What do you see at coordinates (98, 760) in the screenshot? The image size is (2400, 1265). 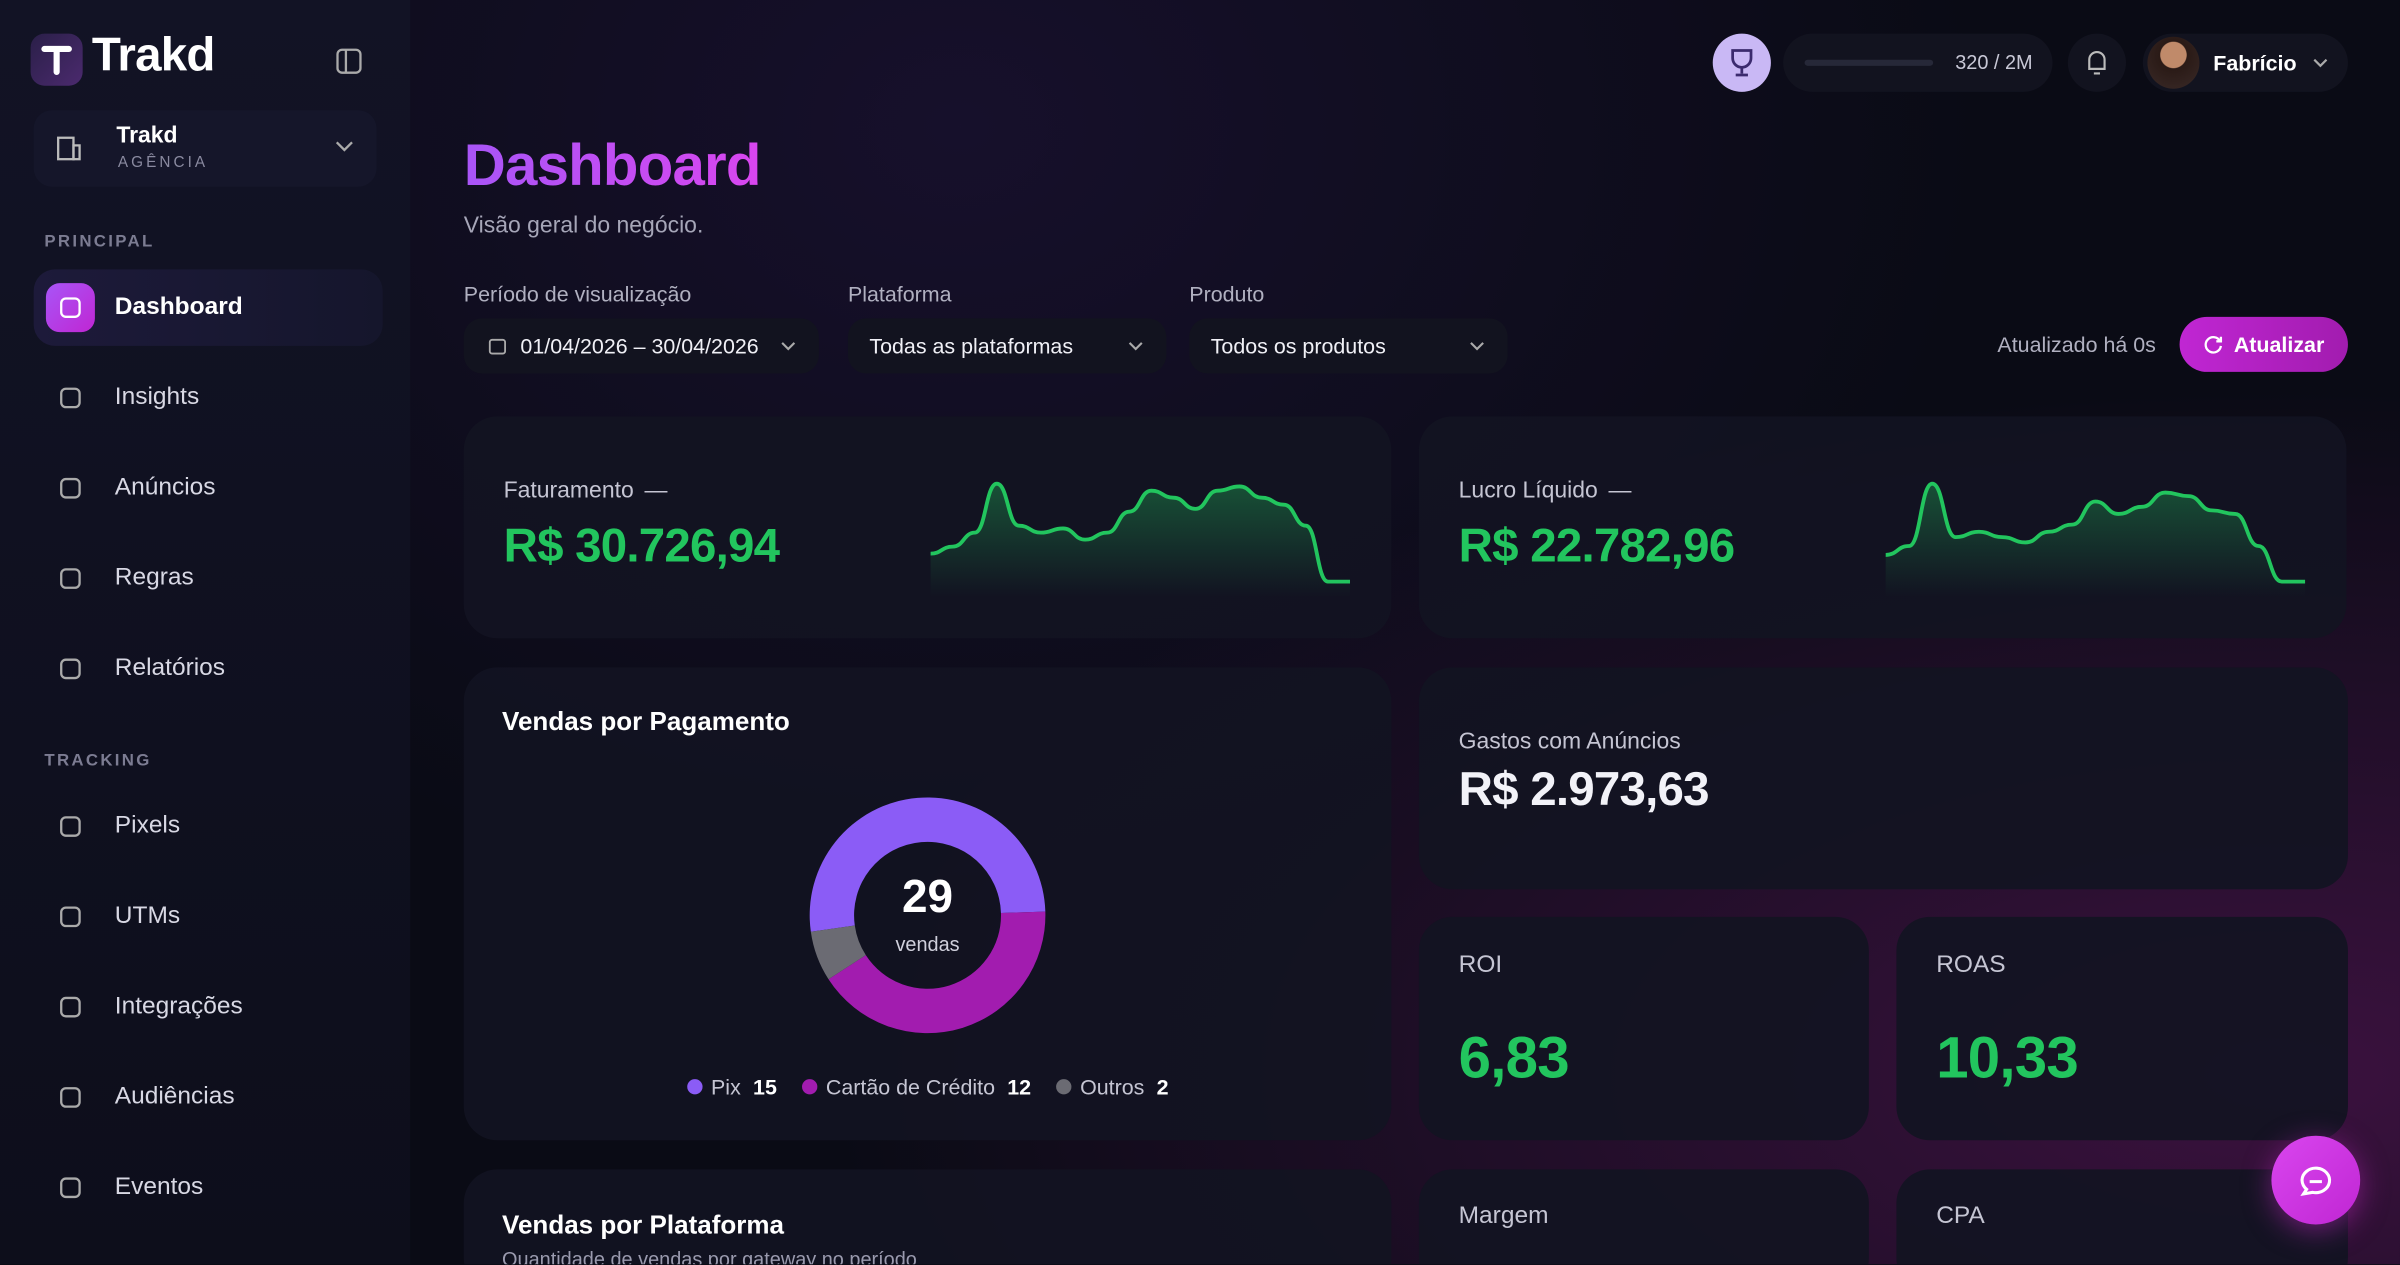 I see `section-title: TRACKING` at bounding box center [98, 760].